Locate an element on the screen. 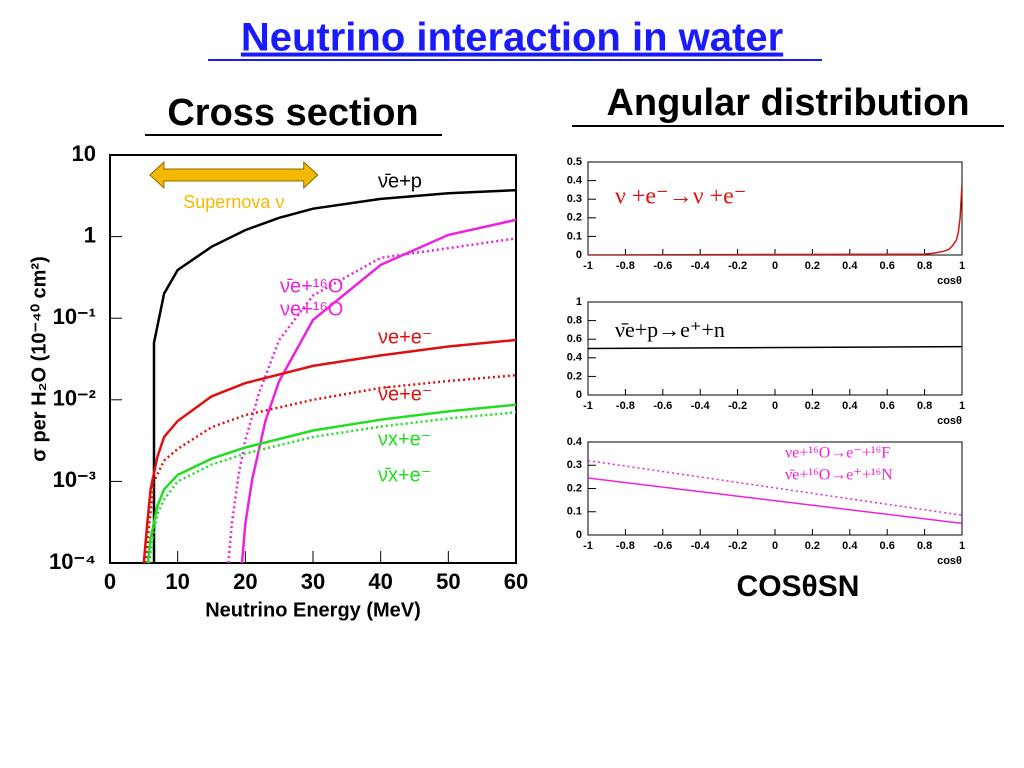 This screenshot has width=1024, height=768. x-tick-label: 40 is located at coordinates (380, 581).